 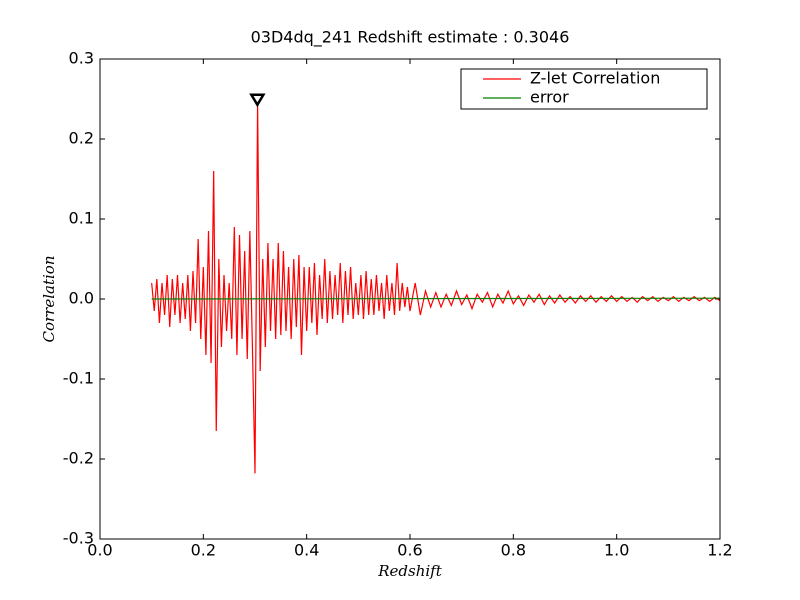 What do you see at coordinates (49, 299) in the screenshot?
I see `y-axis-label: Correlation` at bounding box center [49, 299].